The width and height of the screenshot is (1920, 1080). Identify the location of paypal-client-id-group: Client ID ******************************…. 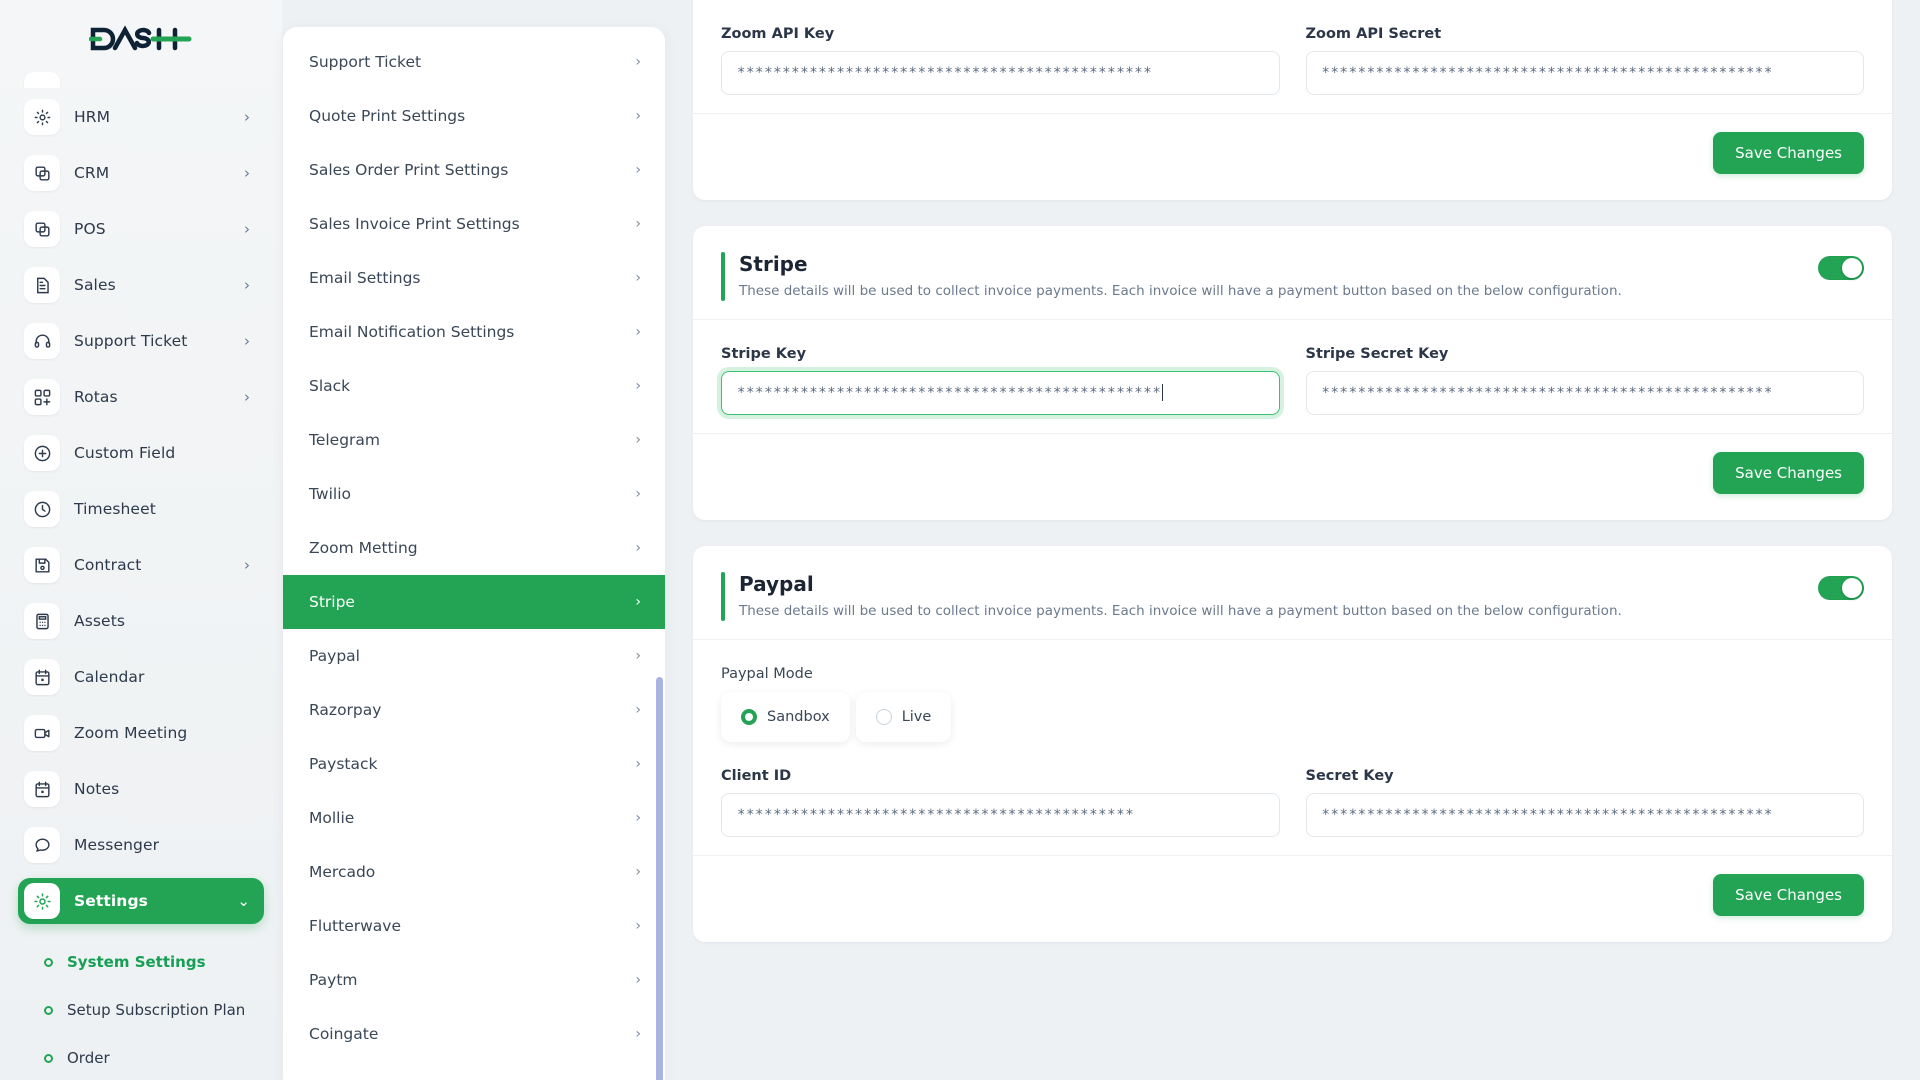
(1000, 802).